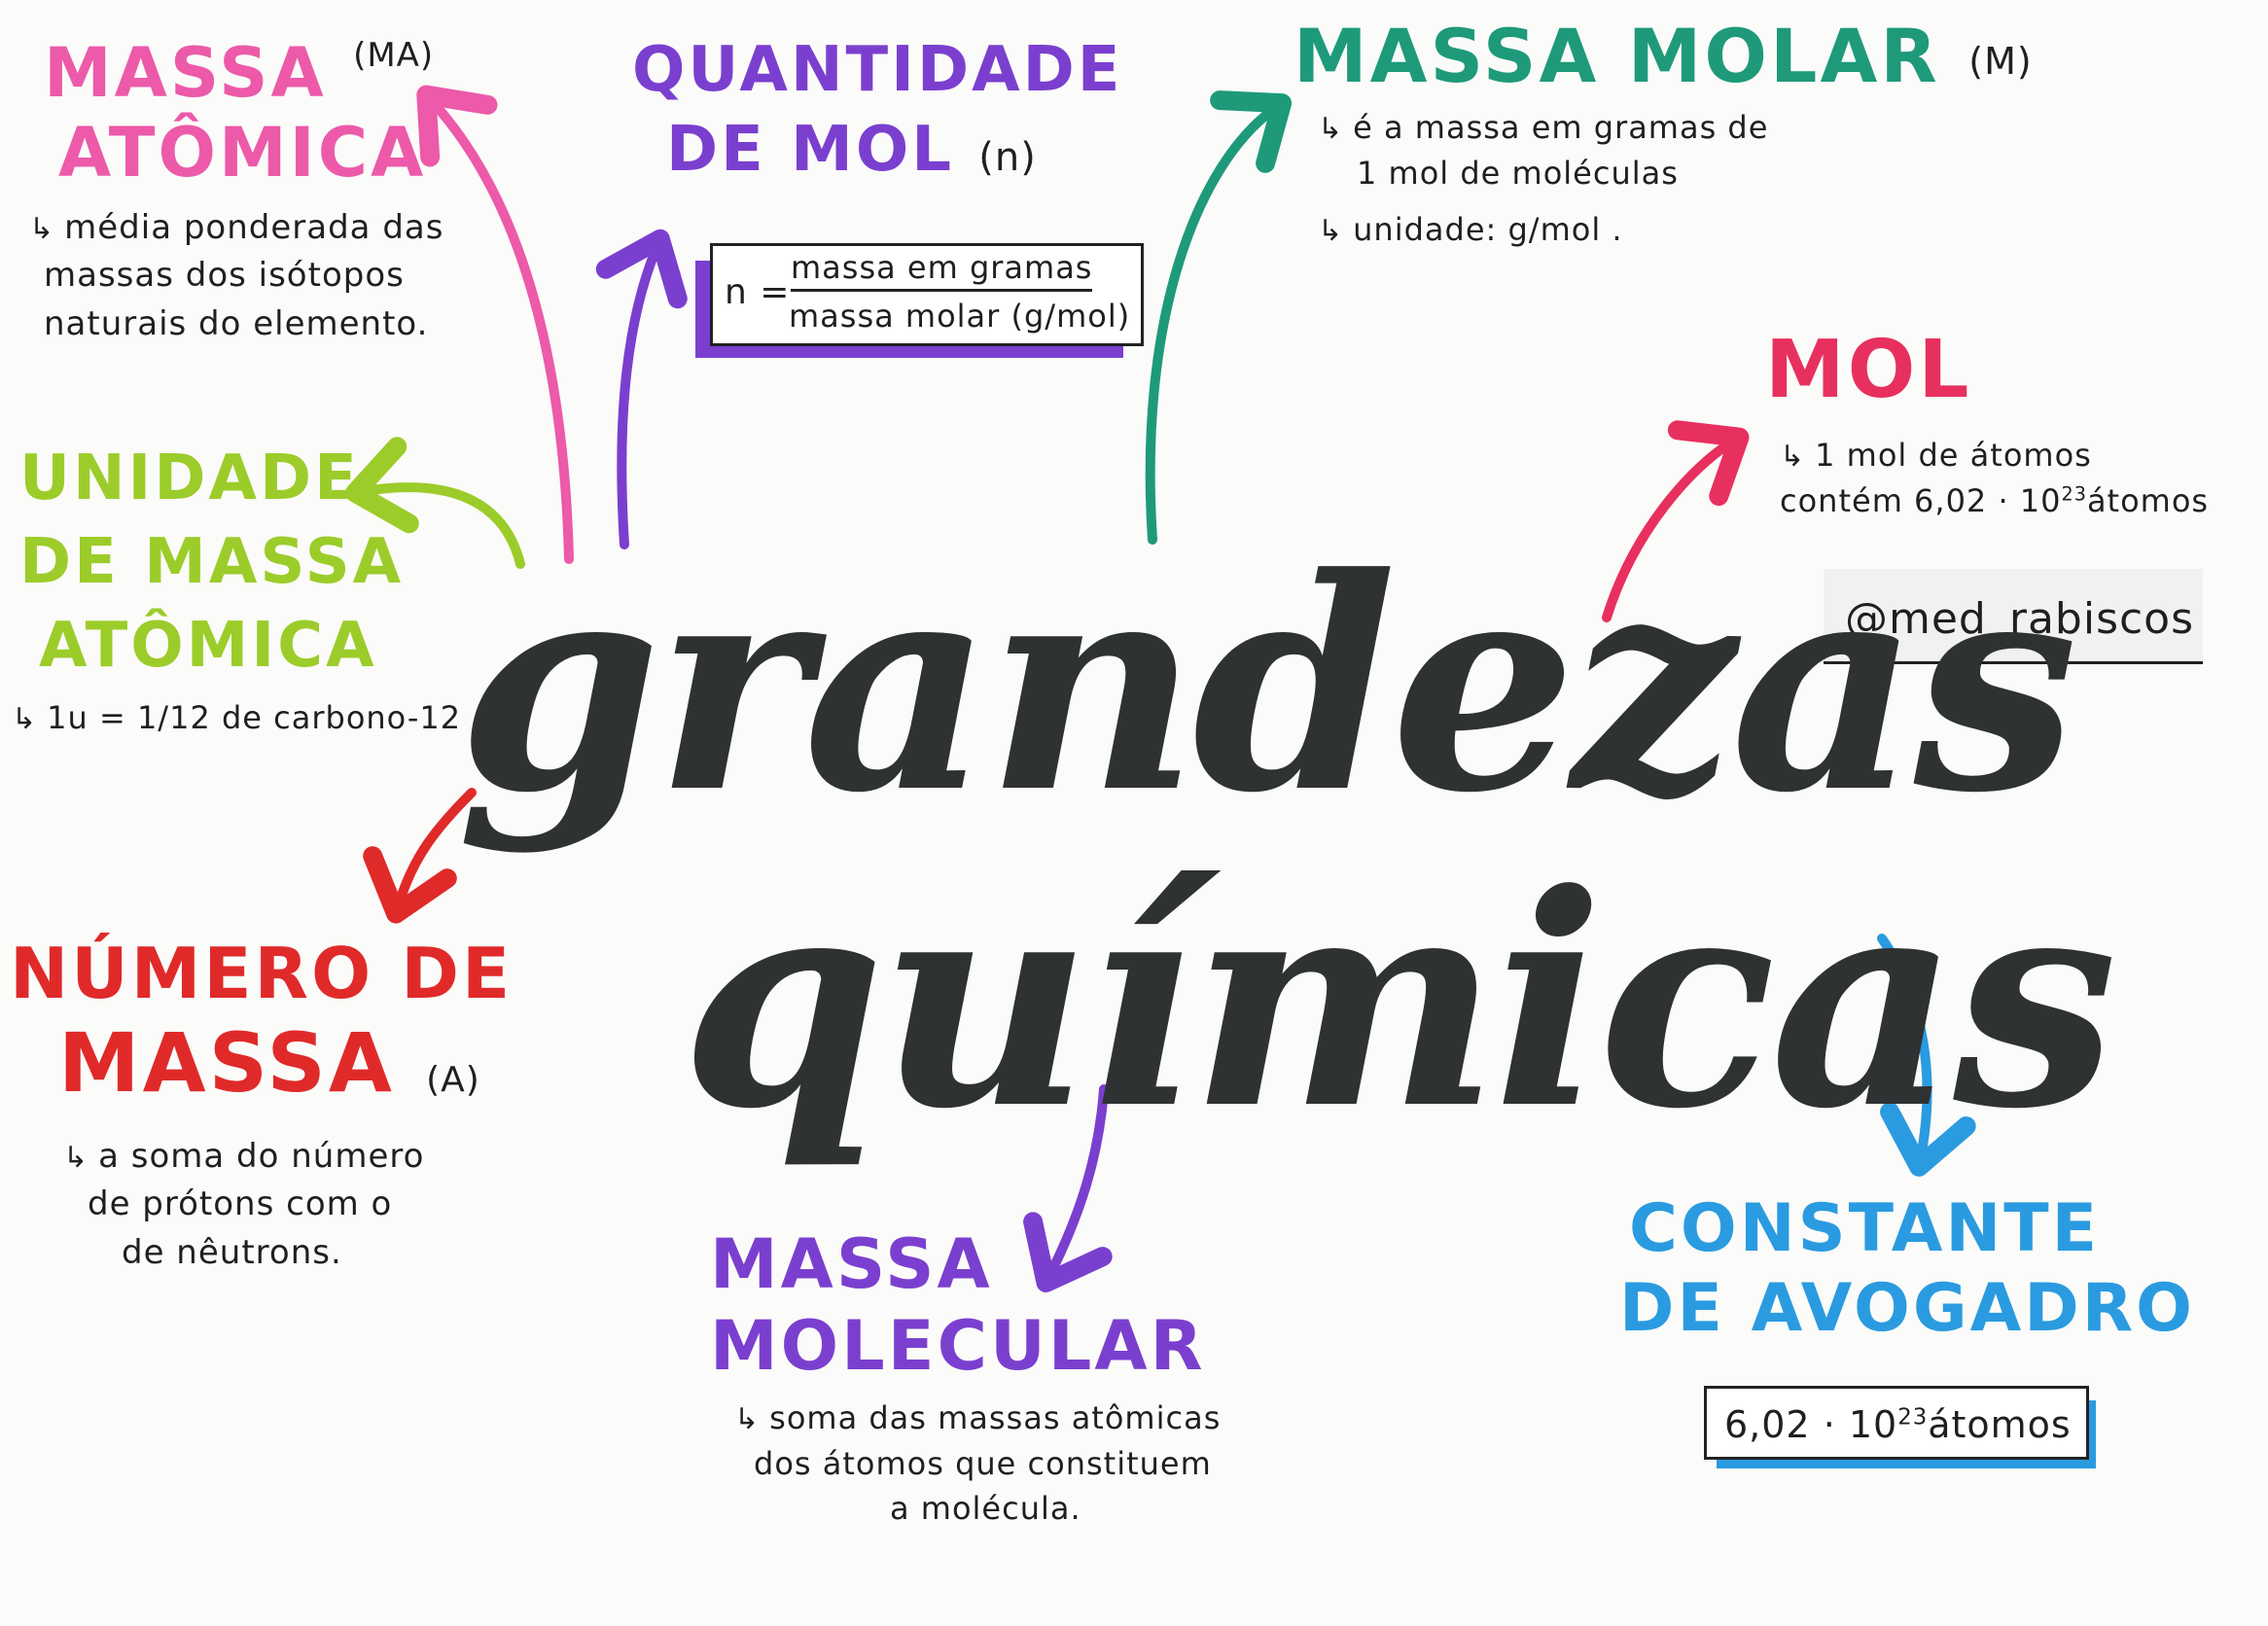 The image size is (2268, 1626). What do you see at coordinates (236, 323) in the screenshot?
I see `massa-atomica-desc-3: naturais do elemento.` at bounding box center [236, 323].